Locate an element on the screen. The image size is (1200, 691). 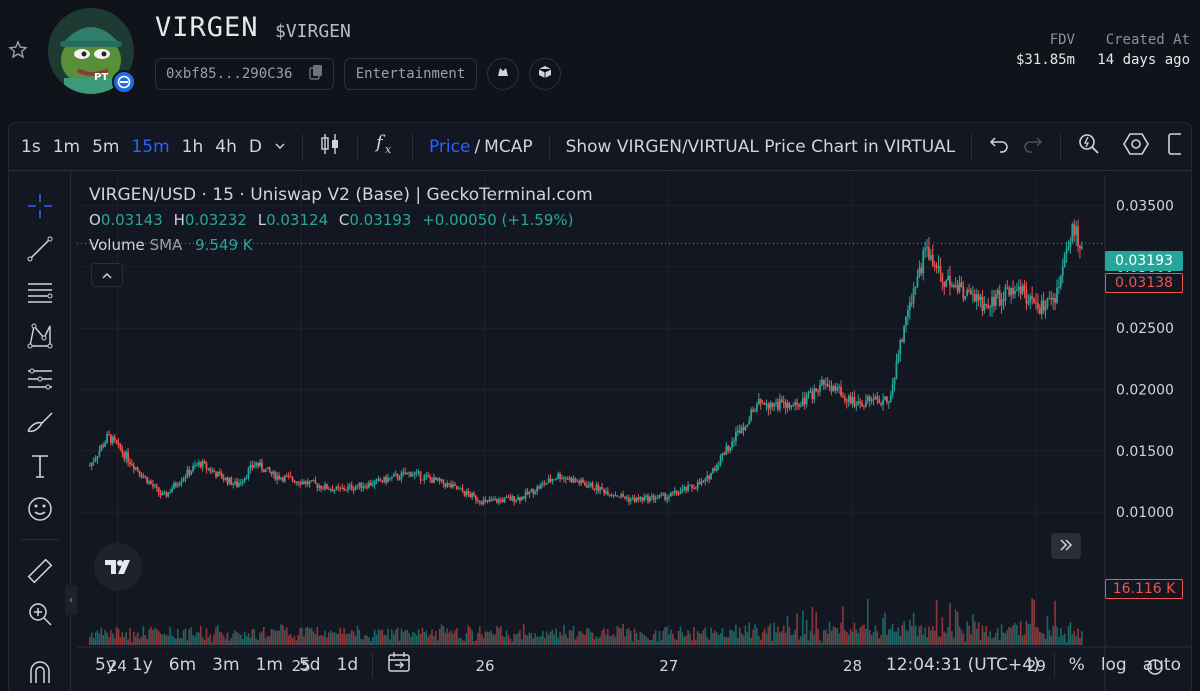
goto-date-icon is located at coordinates (399, 664).